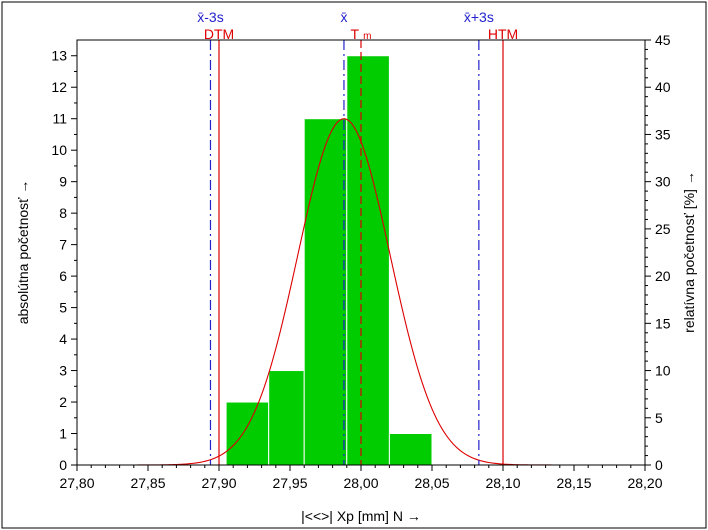 The width and height of the screenshot is (708, 530). I want to click on y-left-tick-label: 2, so click(63, 402).